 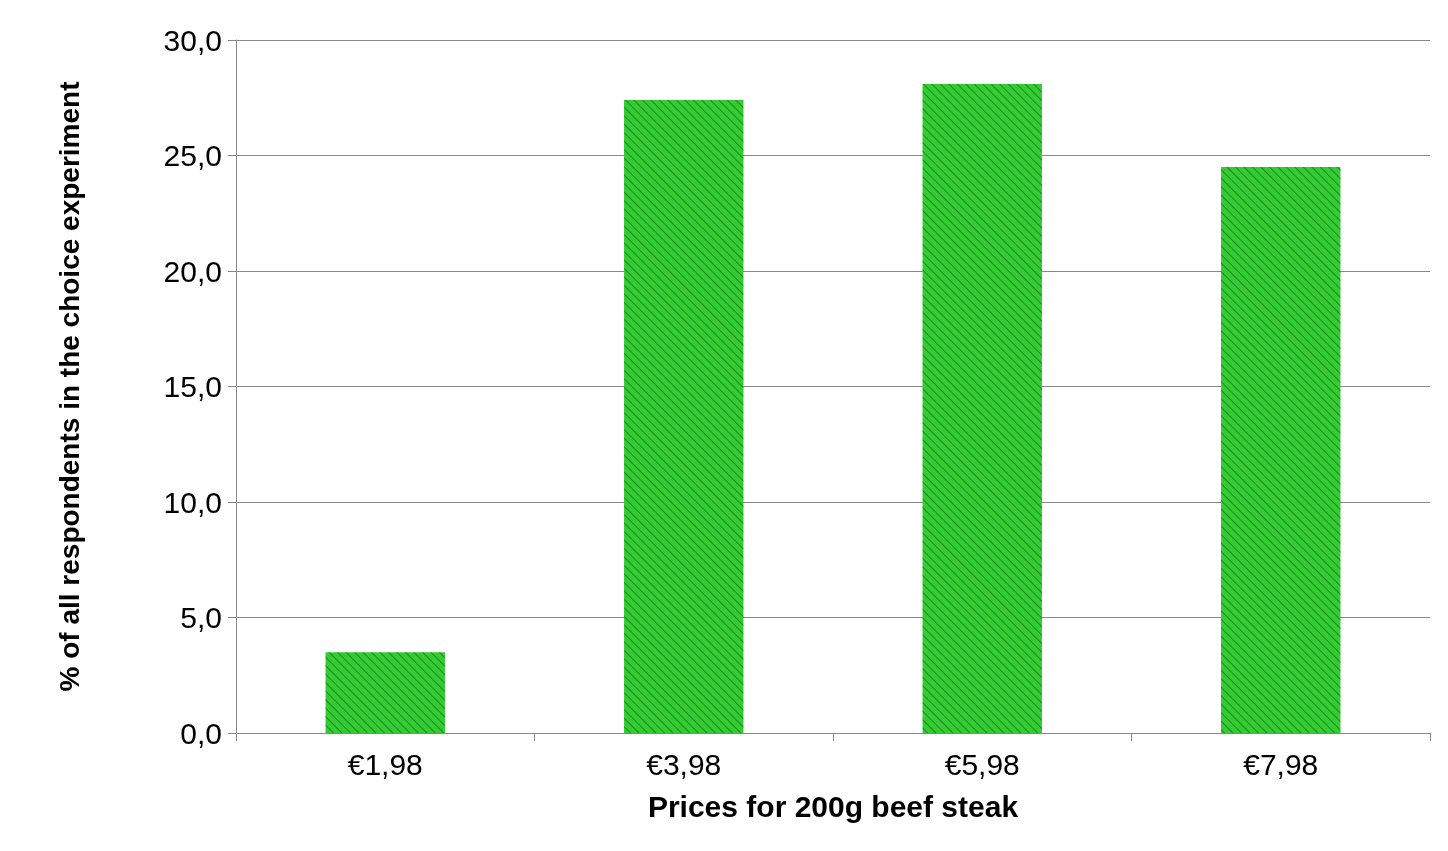 I want to click on x-tick-label: €1,98, so click(x=385, y=764).